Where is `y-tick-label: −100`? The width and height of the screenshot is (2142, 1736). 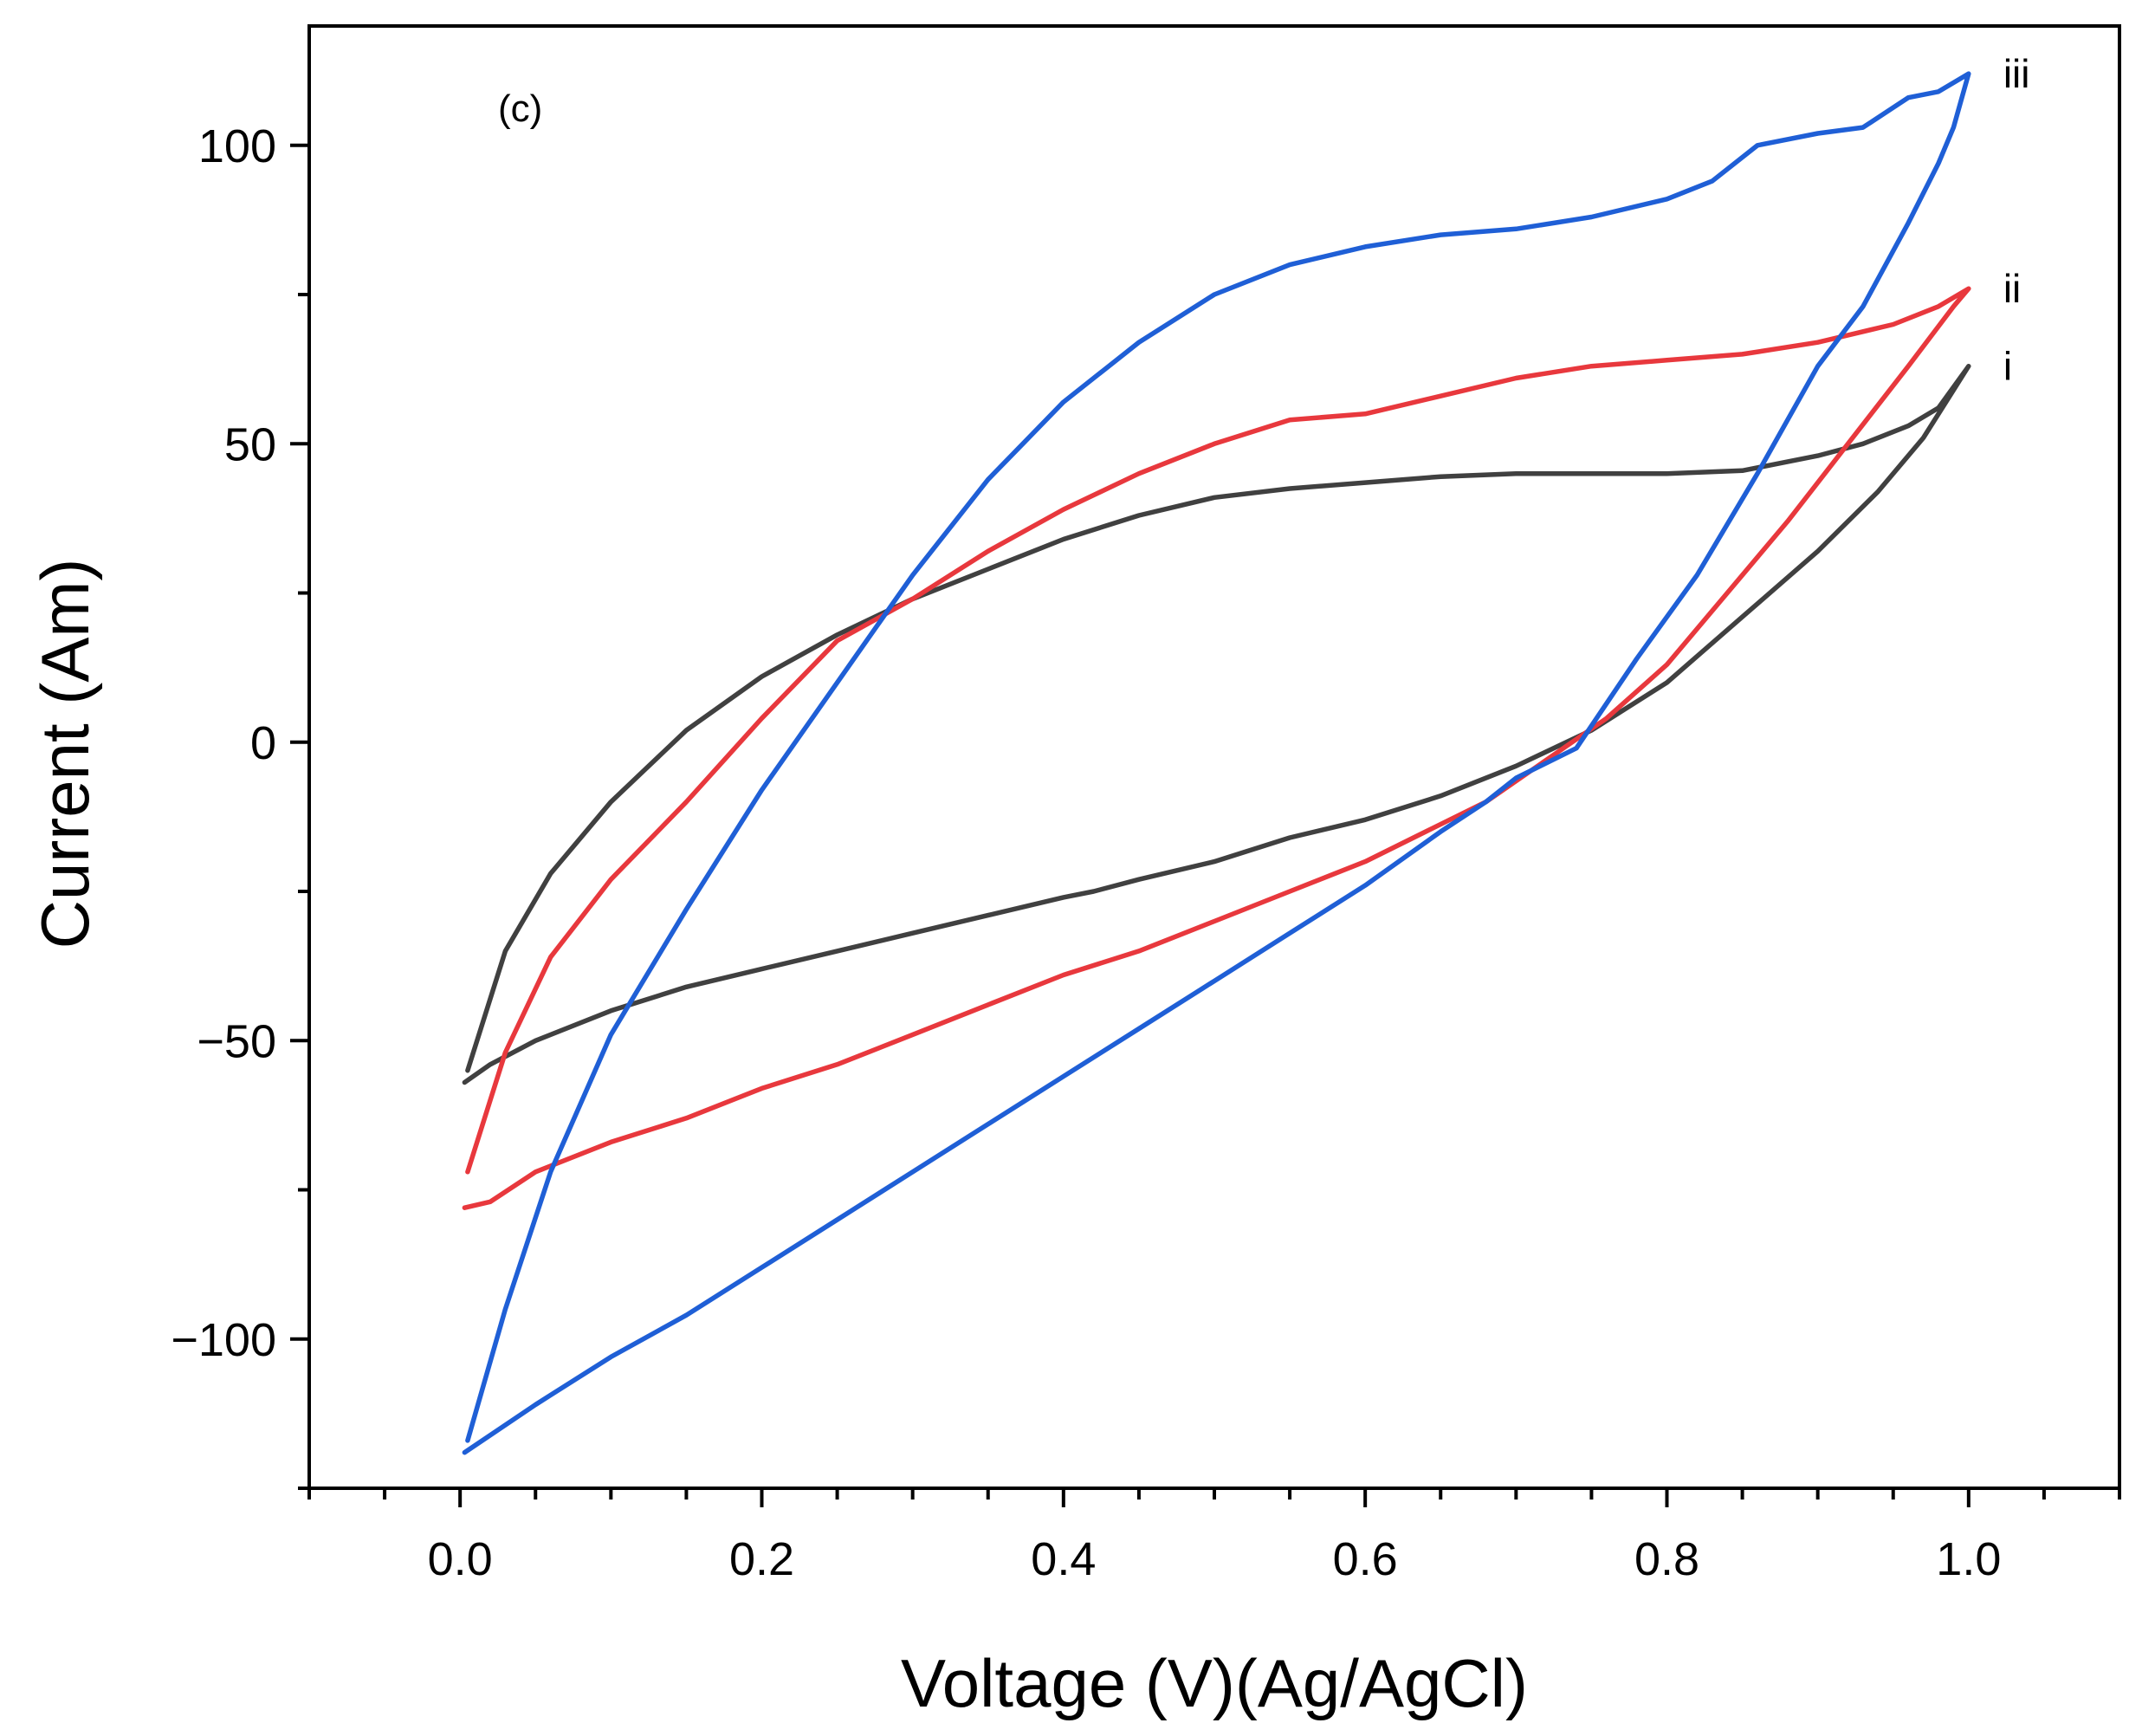
y-tick-label: −100 is located at coordinates (223, 1340).